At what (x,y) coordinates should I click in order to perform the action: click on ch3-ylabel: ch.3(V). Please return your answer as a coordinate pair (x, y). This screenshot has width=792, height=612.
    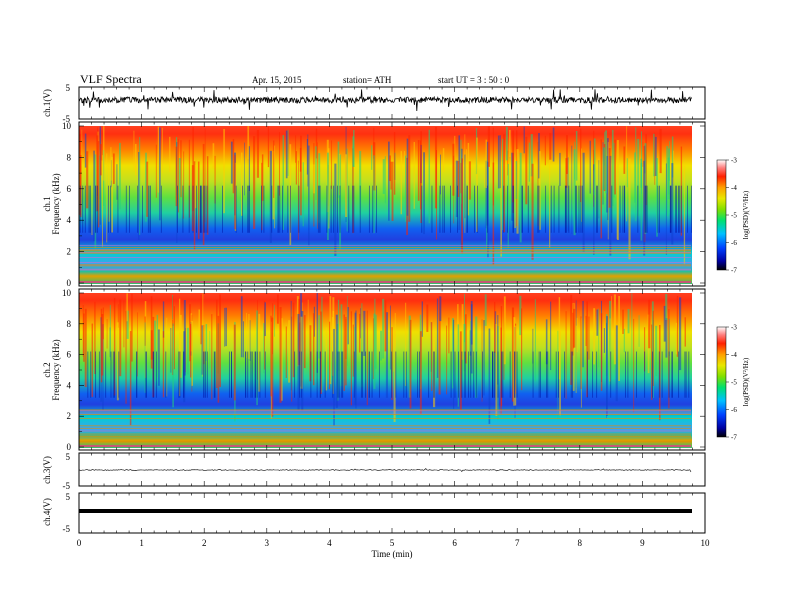
    Looking at the image, I should click on (47, 470).